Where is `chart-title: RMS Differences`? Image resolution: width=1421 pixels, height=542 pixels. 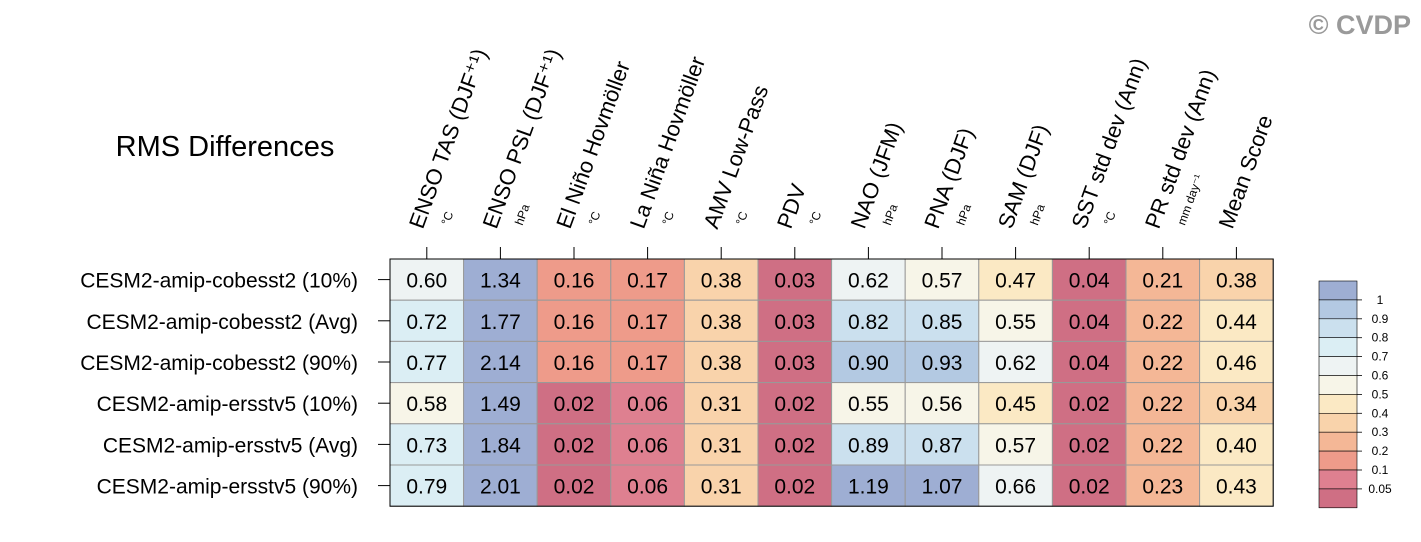
chart-title: RMS Differences is located at coordinates (225, 147).